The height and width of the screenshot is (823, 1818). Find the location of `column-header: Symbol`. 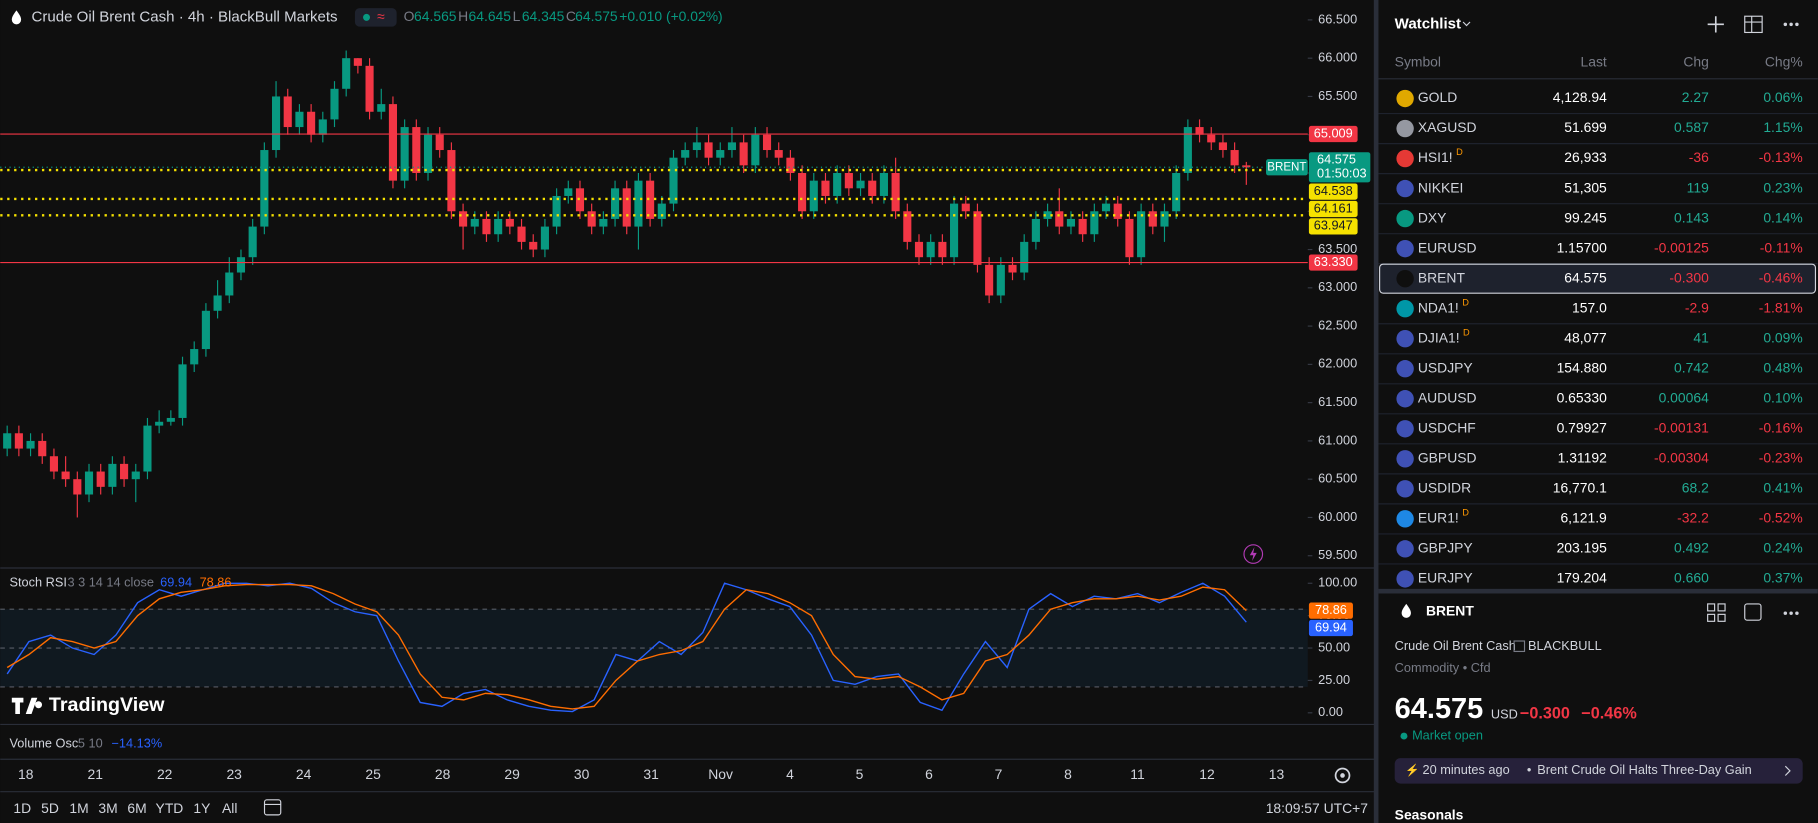

column-header: Symbol is located at coordinates (1418, 61).